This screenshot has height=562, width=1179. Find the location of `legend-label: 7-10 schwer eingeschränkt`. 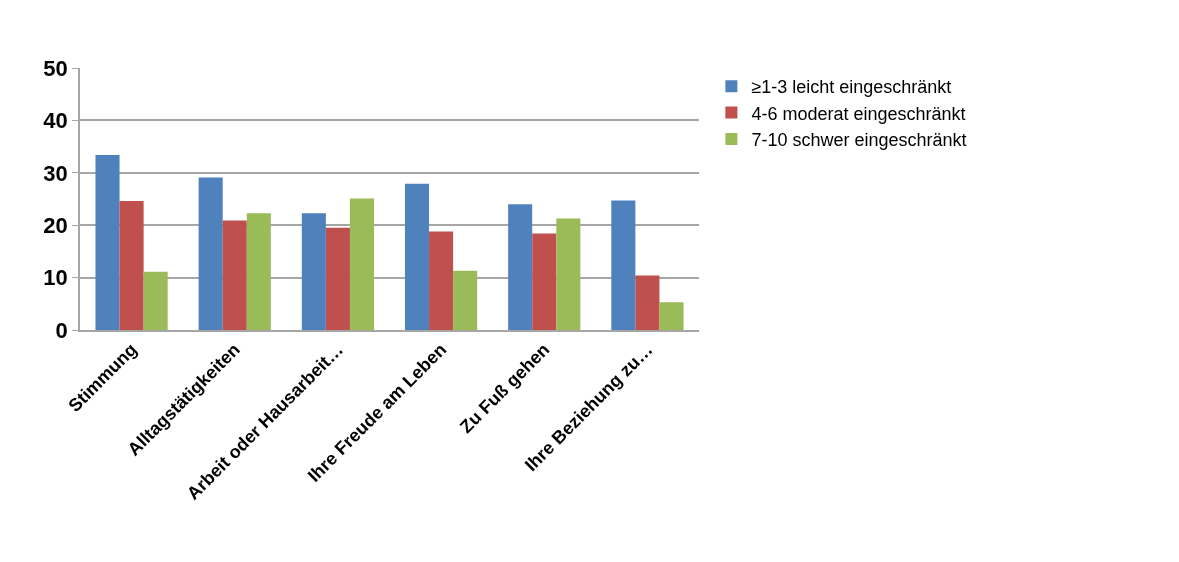

legend-label: 7-10 schwer eingeschränkt is located at coordinates (859, 140).